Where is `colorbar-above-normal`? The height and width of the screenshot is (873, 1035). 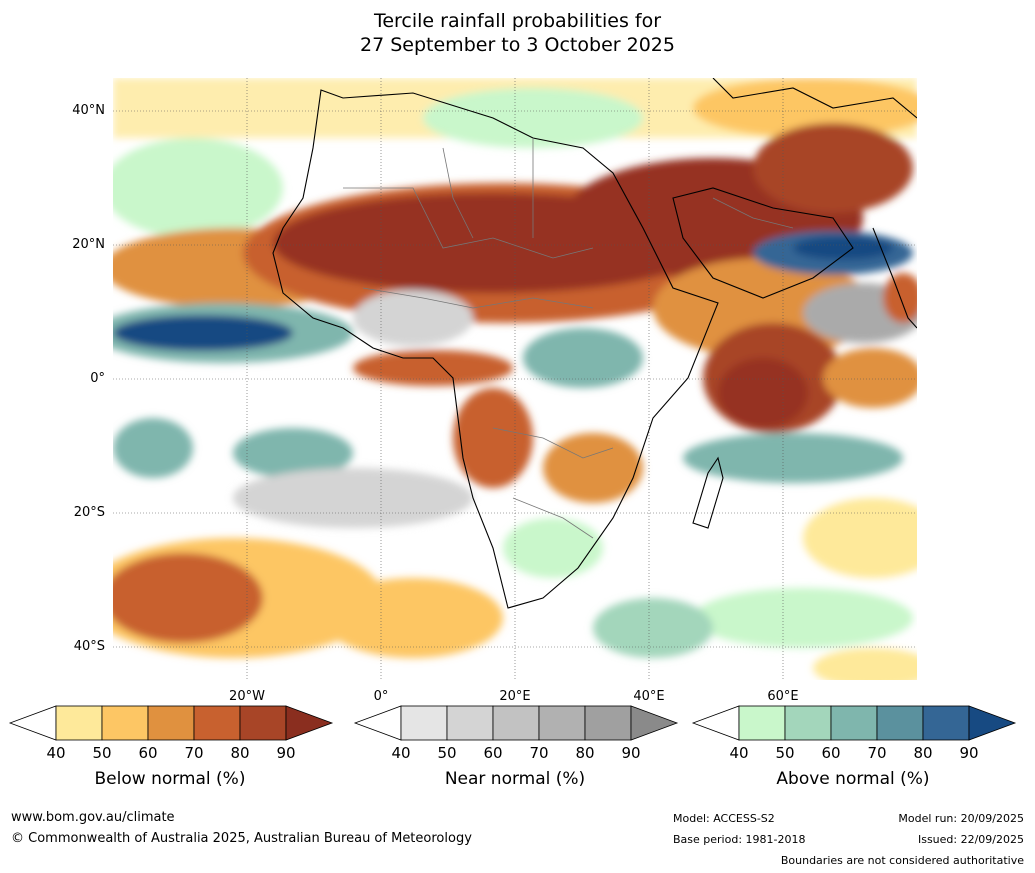 colorbar-above-normal is located at coordinates (854, 723).